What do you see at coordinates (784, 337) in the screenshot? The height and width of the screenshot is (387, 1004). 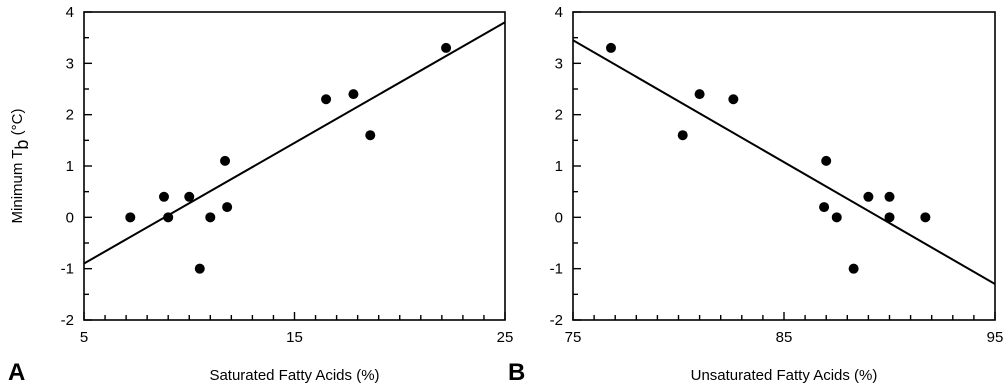 I see `x-tick-label: 85` at bounding box center [784, 337].